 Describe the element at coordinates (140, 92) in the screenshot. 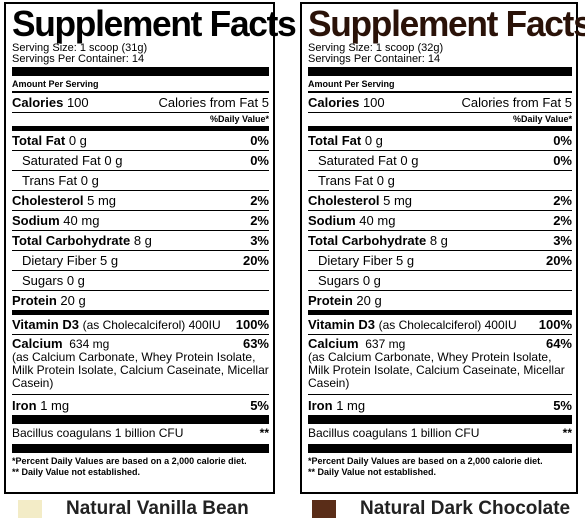

I see `divider` at that location.